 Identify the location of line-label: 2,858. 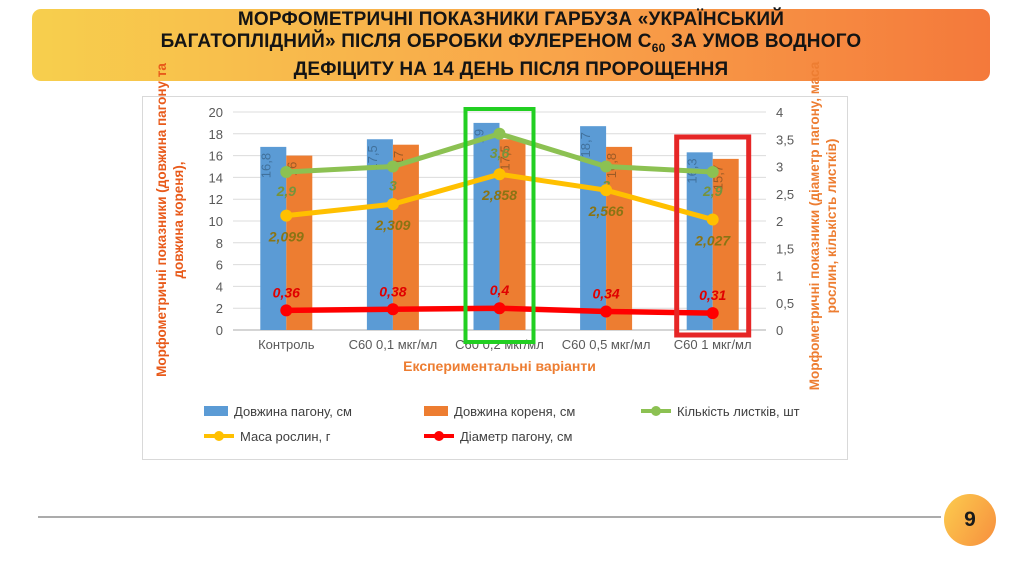
(499, 195).